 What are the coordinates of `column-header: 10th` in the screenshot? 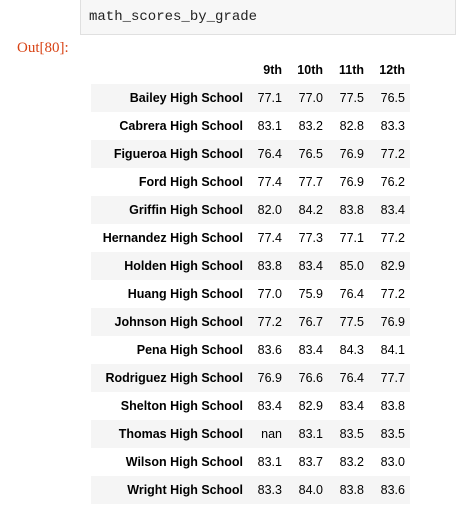 It's located at (310, 70).